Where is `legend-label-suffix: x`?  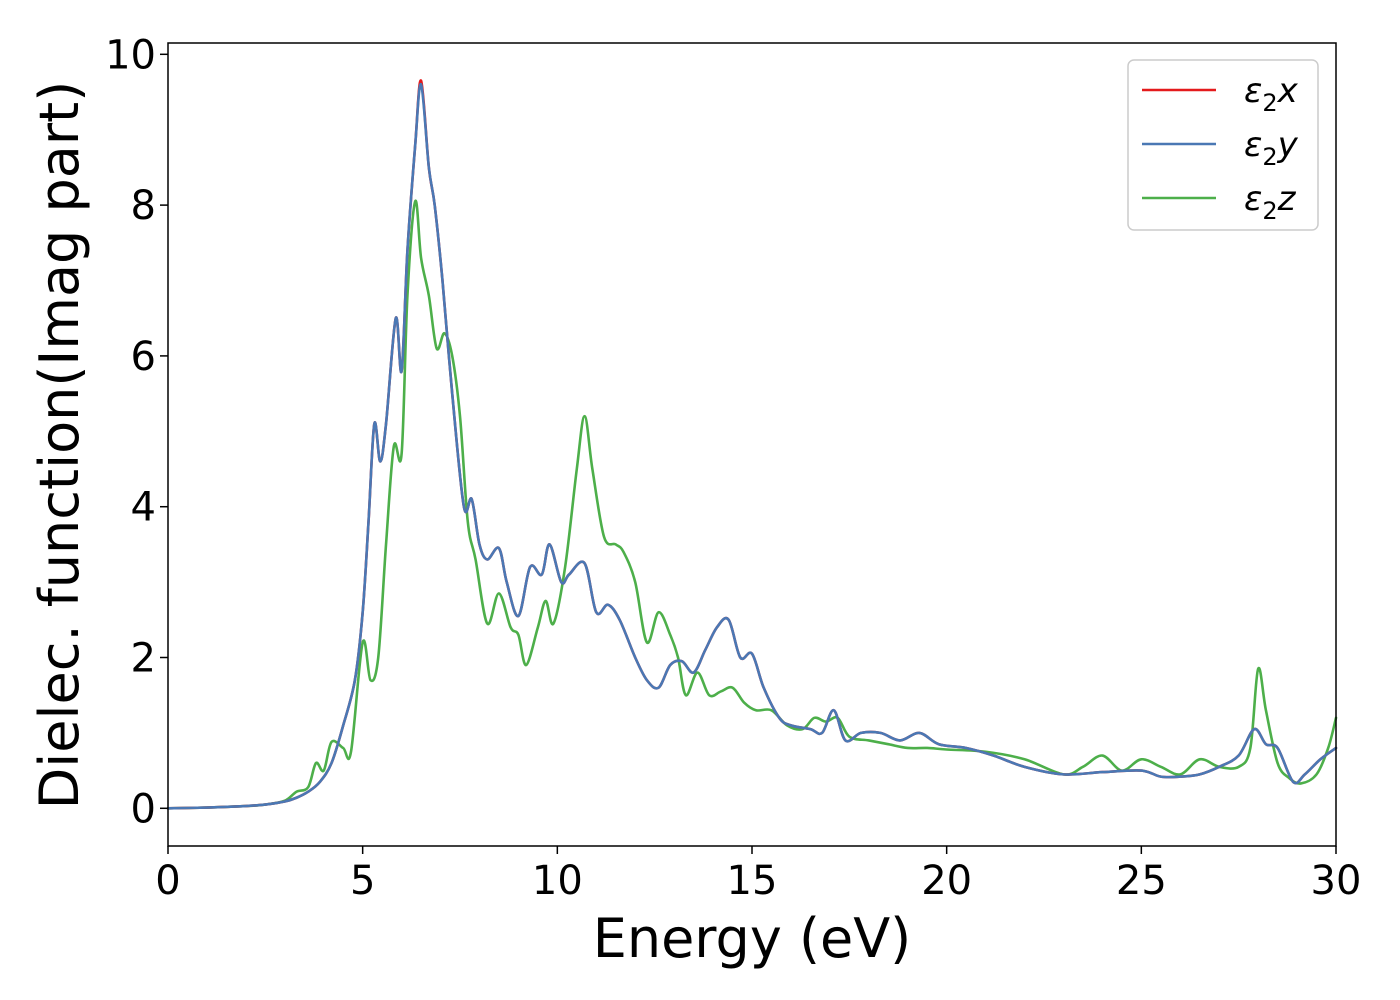 legend-label-suffix: x is located at coordinates (1288, 91).